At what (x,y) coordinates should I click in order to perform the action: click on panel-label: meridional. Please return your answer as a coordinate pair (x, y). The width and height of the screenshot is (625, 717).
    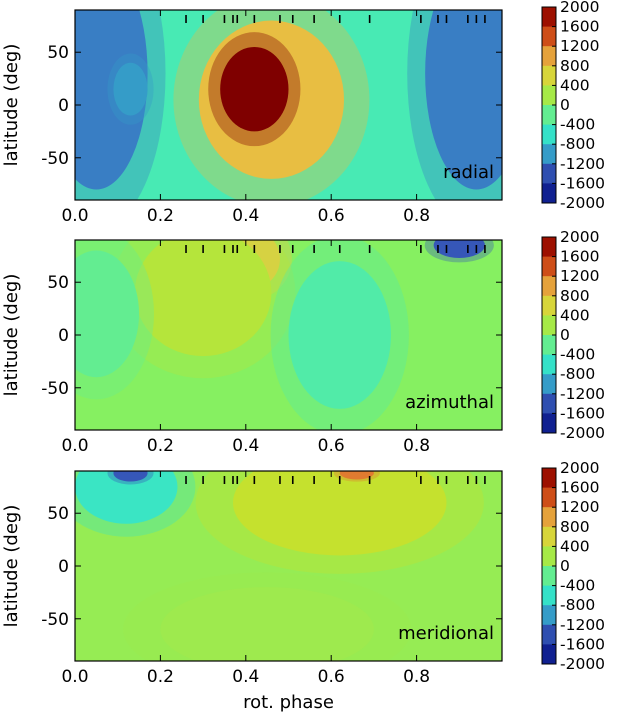
    Looking at the image, I should click on (446, 633).